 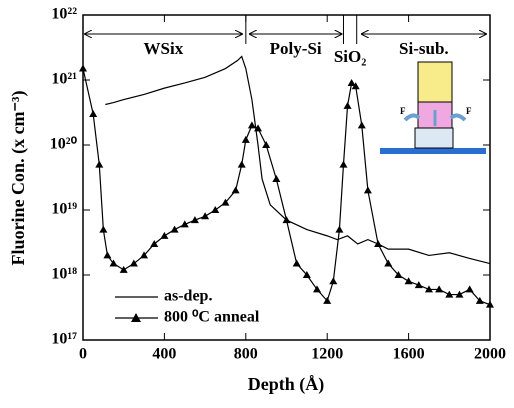 I want to click on x-tick-label: 0, so click(x=83, y=354).